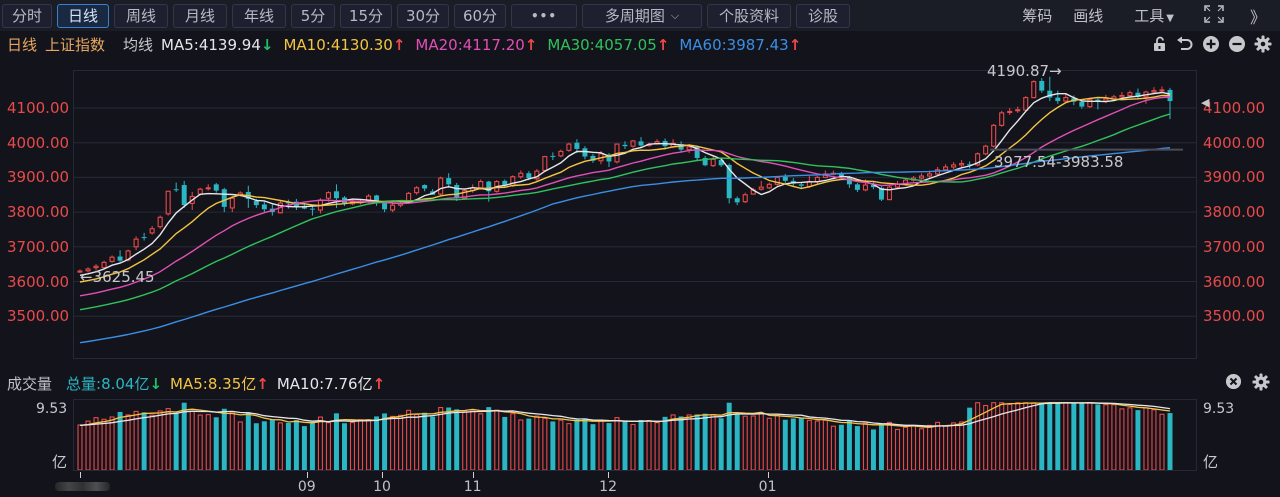  I want to click on collapse-panel-button: 》, so click(1257, 17).